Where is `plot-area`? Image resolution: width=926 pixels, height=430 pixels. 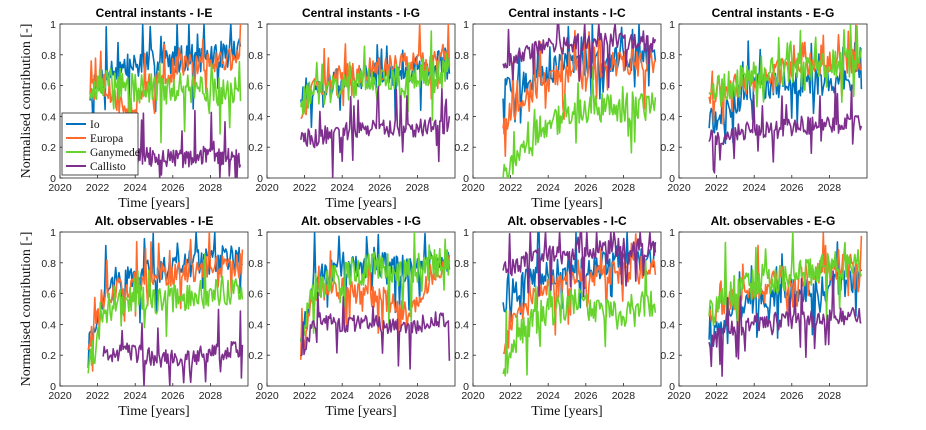 plot-area is located at coordinates (361, 101).